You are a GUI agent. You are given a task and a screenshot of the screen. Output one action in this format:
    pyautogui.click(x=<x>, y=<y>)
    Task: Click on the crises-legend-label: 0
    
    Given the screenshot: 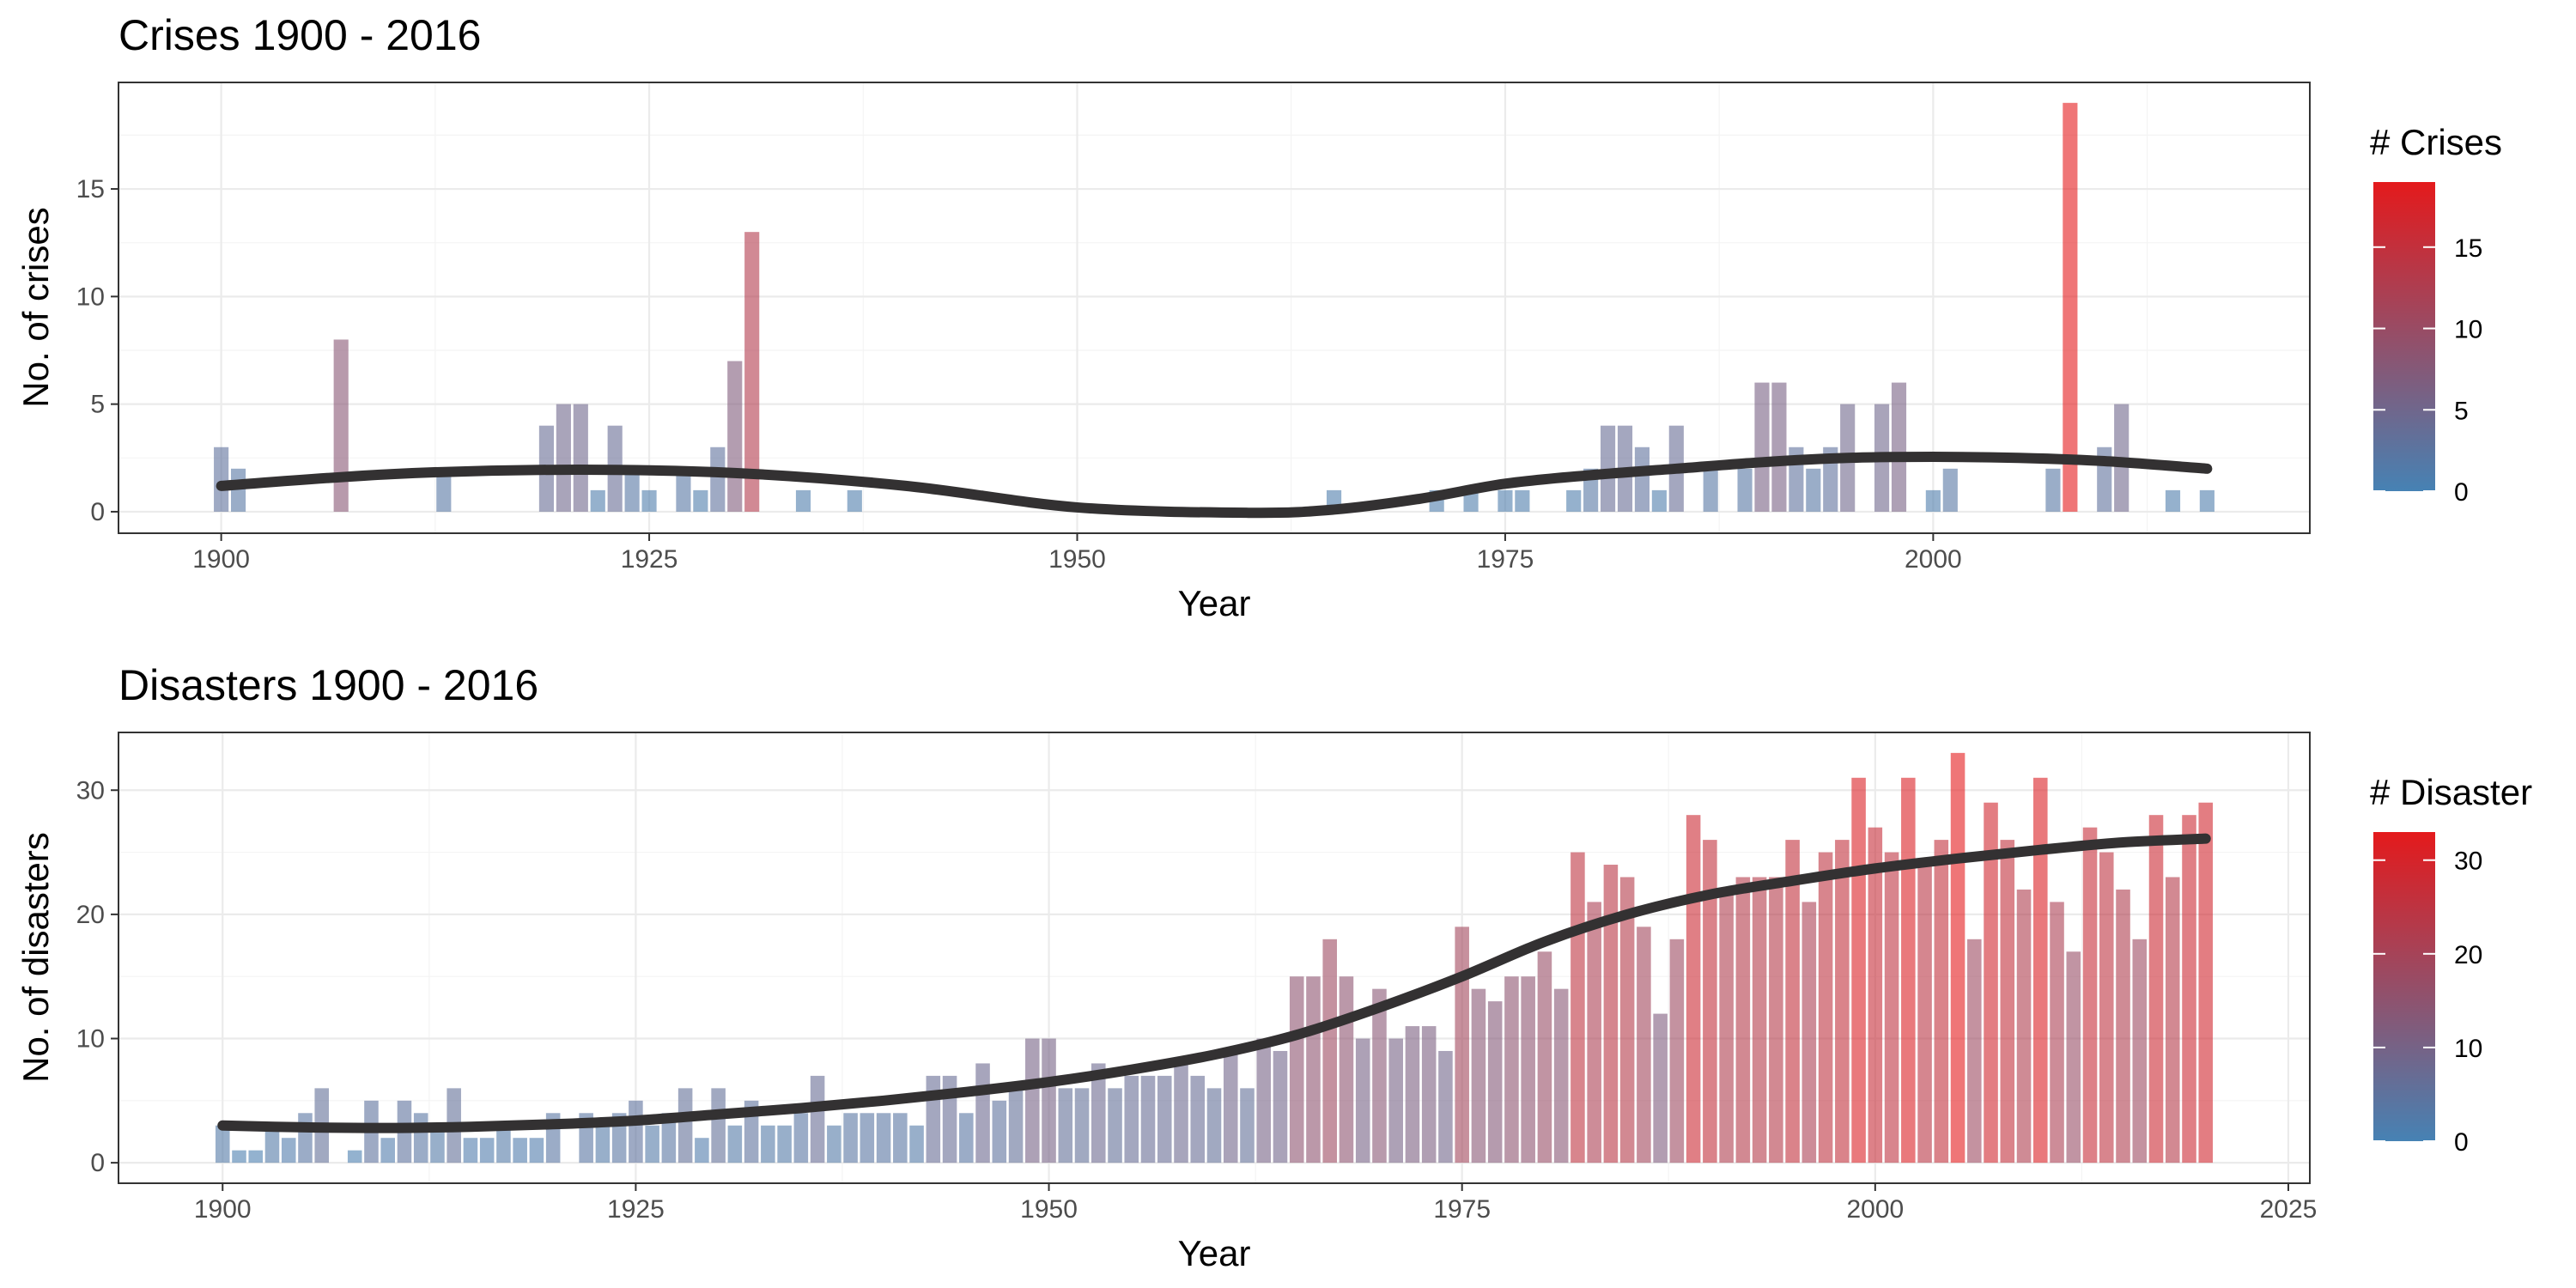 What is the action you would take?
    pyautogui.click(x=2462, y=492)
    